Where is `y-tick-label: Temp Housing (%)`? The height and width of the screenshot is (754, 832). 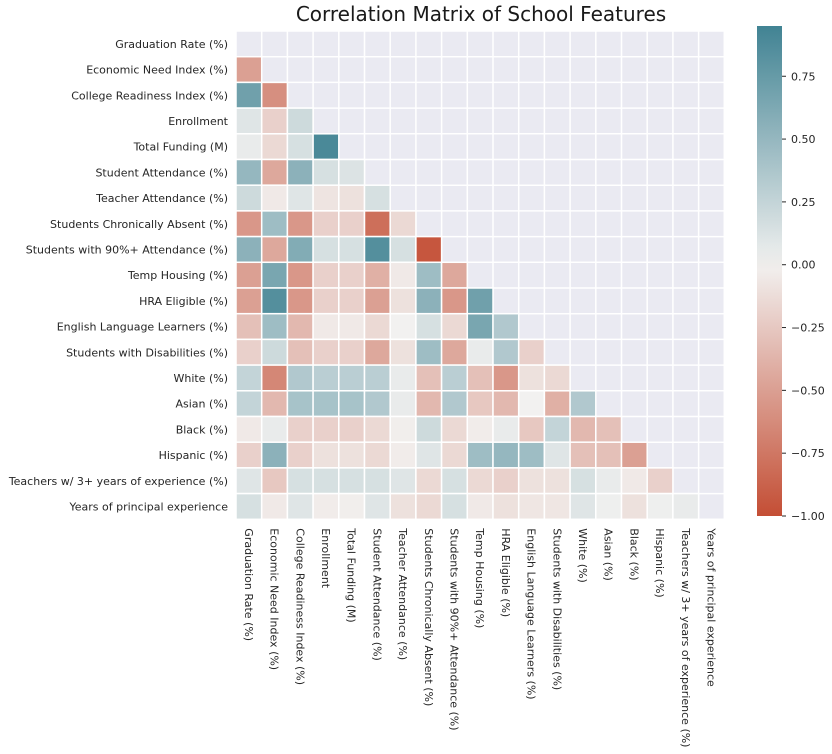 y-tick-label: Temp Housing (%) is located at coordinates (177, 275).